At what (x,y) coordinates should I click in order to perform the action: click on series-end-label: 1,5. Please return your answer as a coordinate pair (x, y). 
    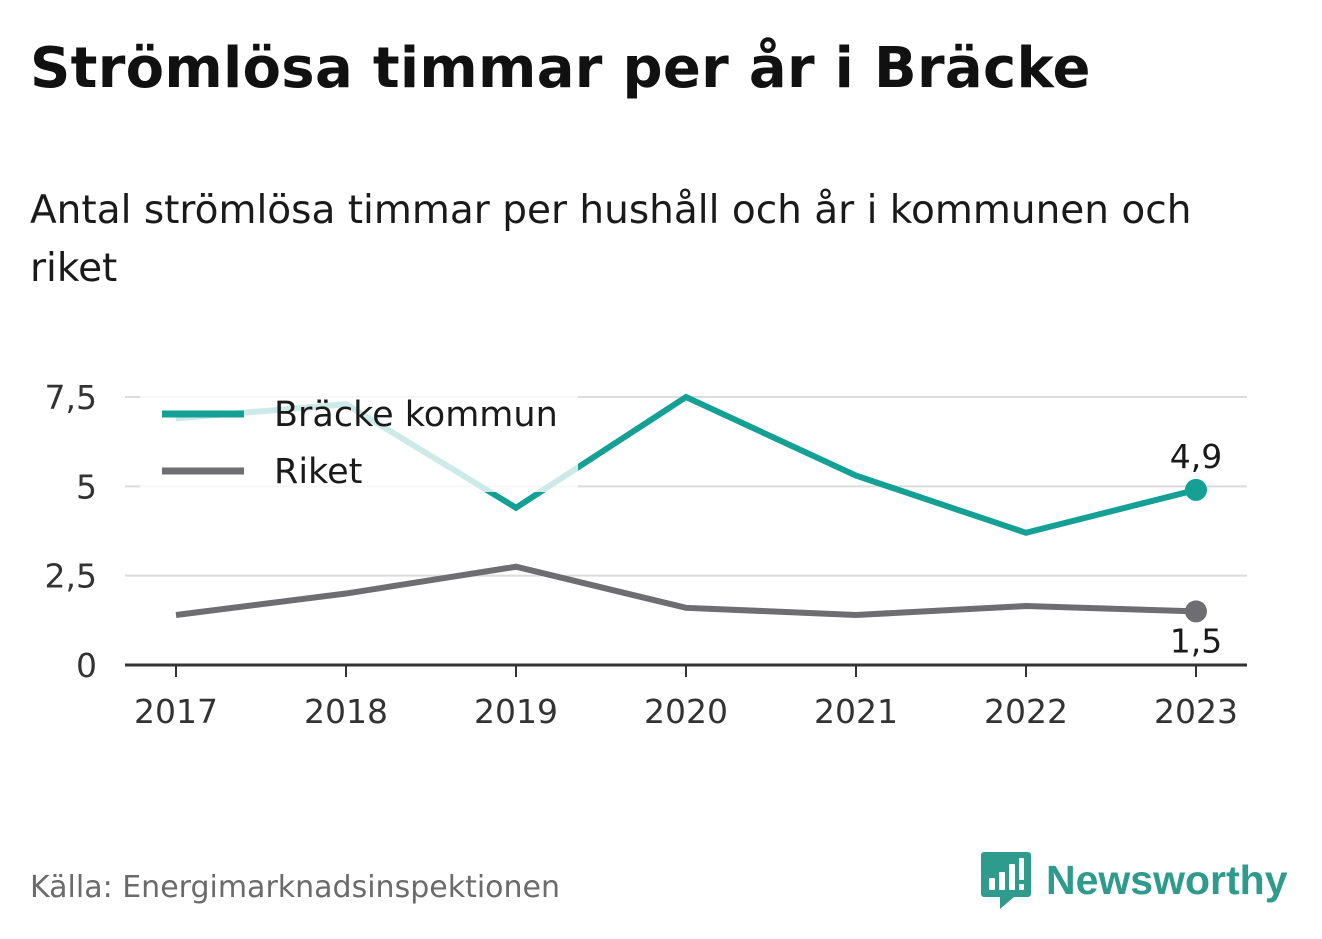
    Looking at the image, I should click on (1196, 640).